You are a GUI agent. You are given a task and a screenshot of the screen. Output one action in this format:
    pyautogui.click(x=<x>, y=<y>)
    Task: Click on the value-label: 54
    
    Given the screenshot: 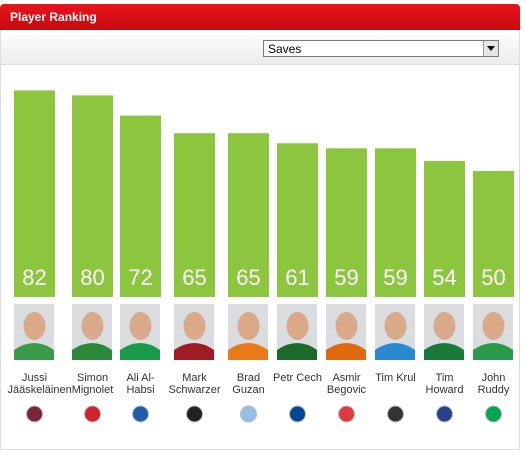 What is the action you would take?
    pyautogui.click(x=444, y=277)
    